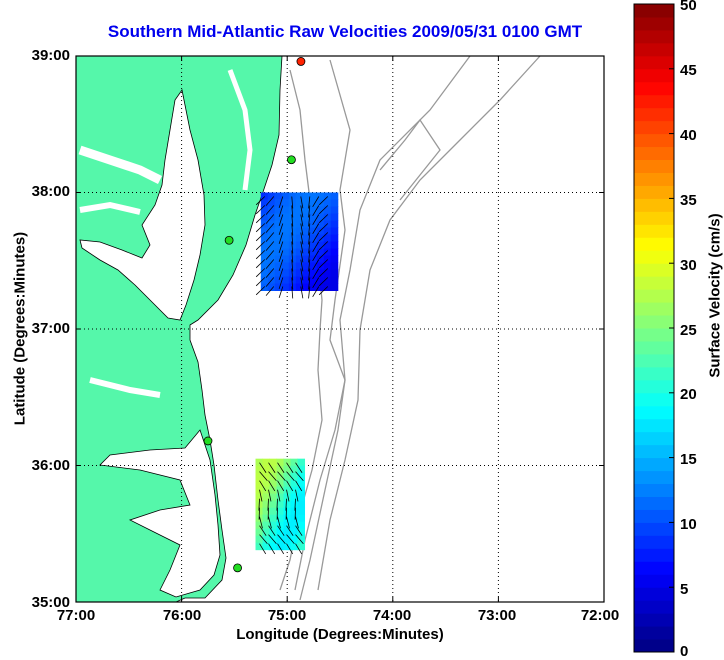 The height and width of the screenshot is (660, 724). Describe the element at coordinates (695, 70) in the screenshot. I see `colorbar-tick-label: 45` at that location.